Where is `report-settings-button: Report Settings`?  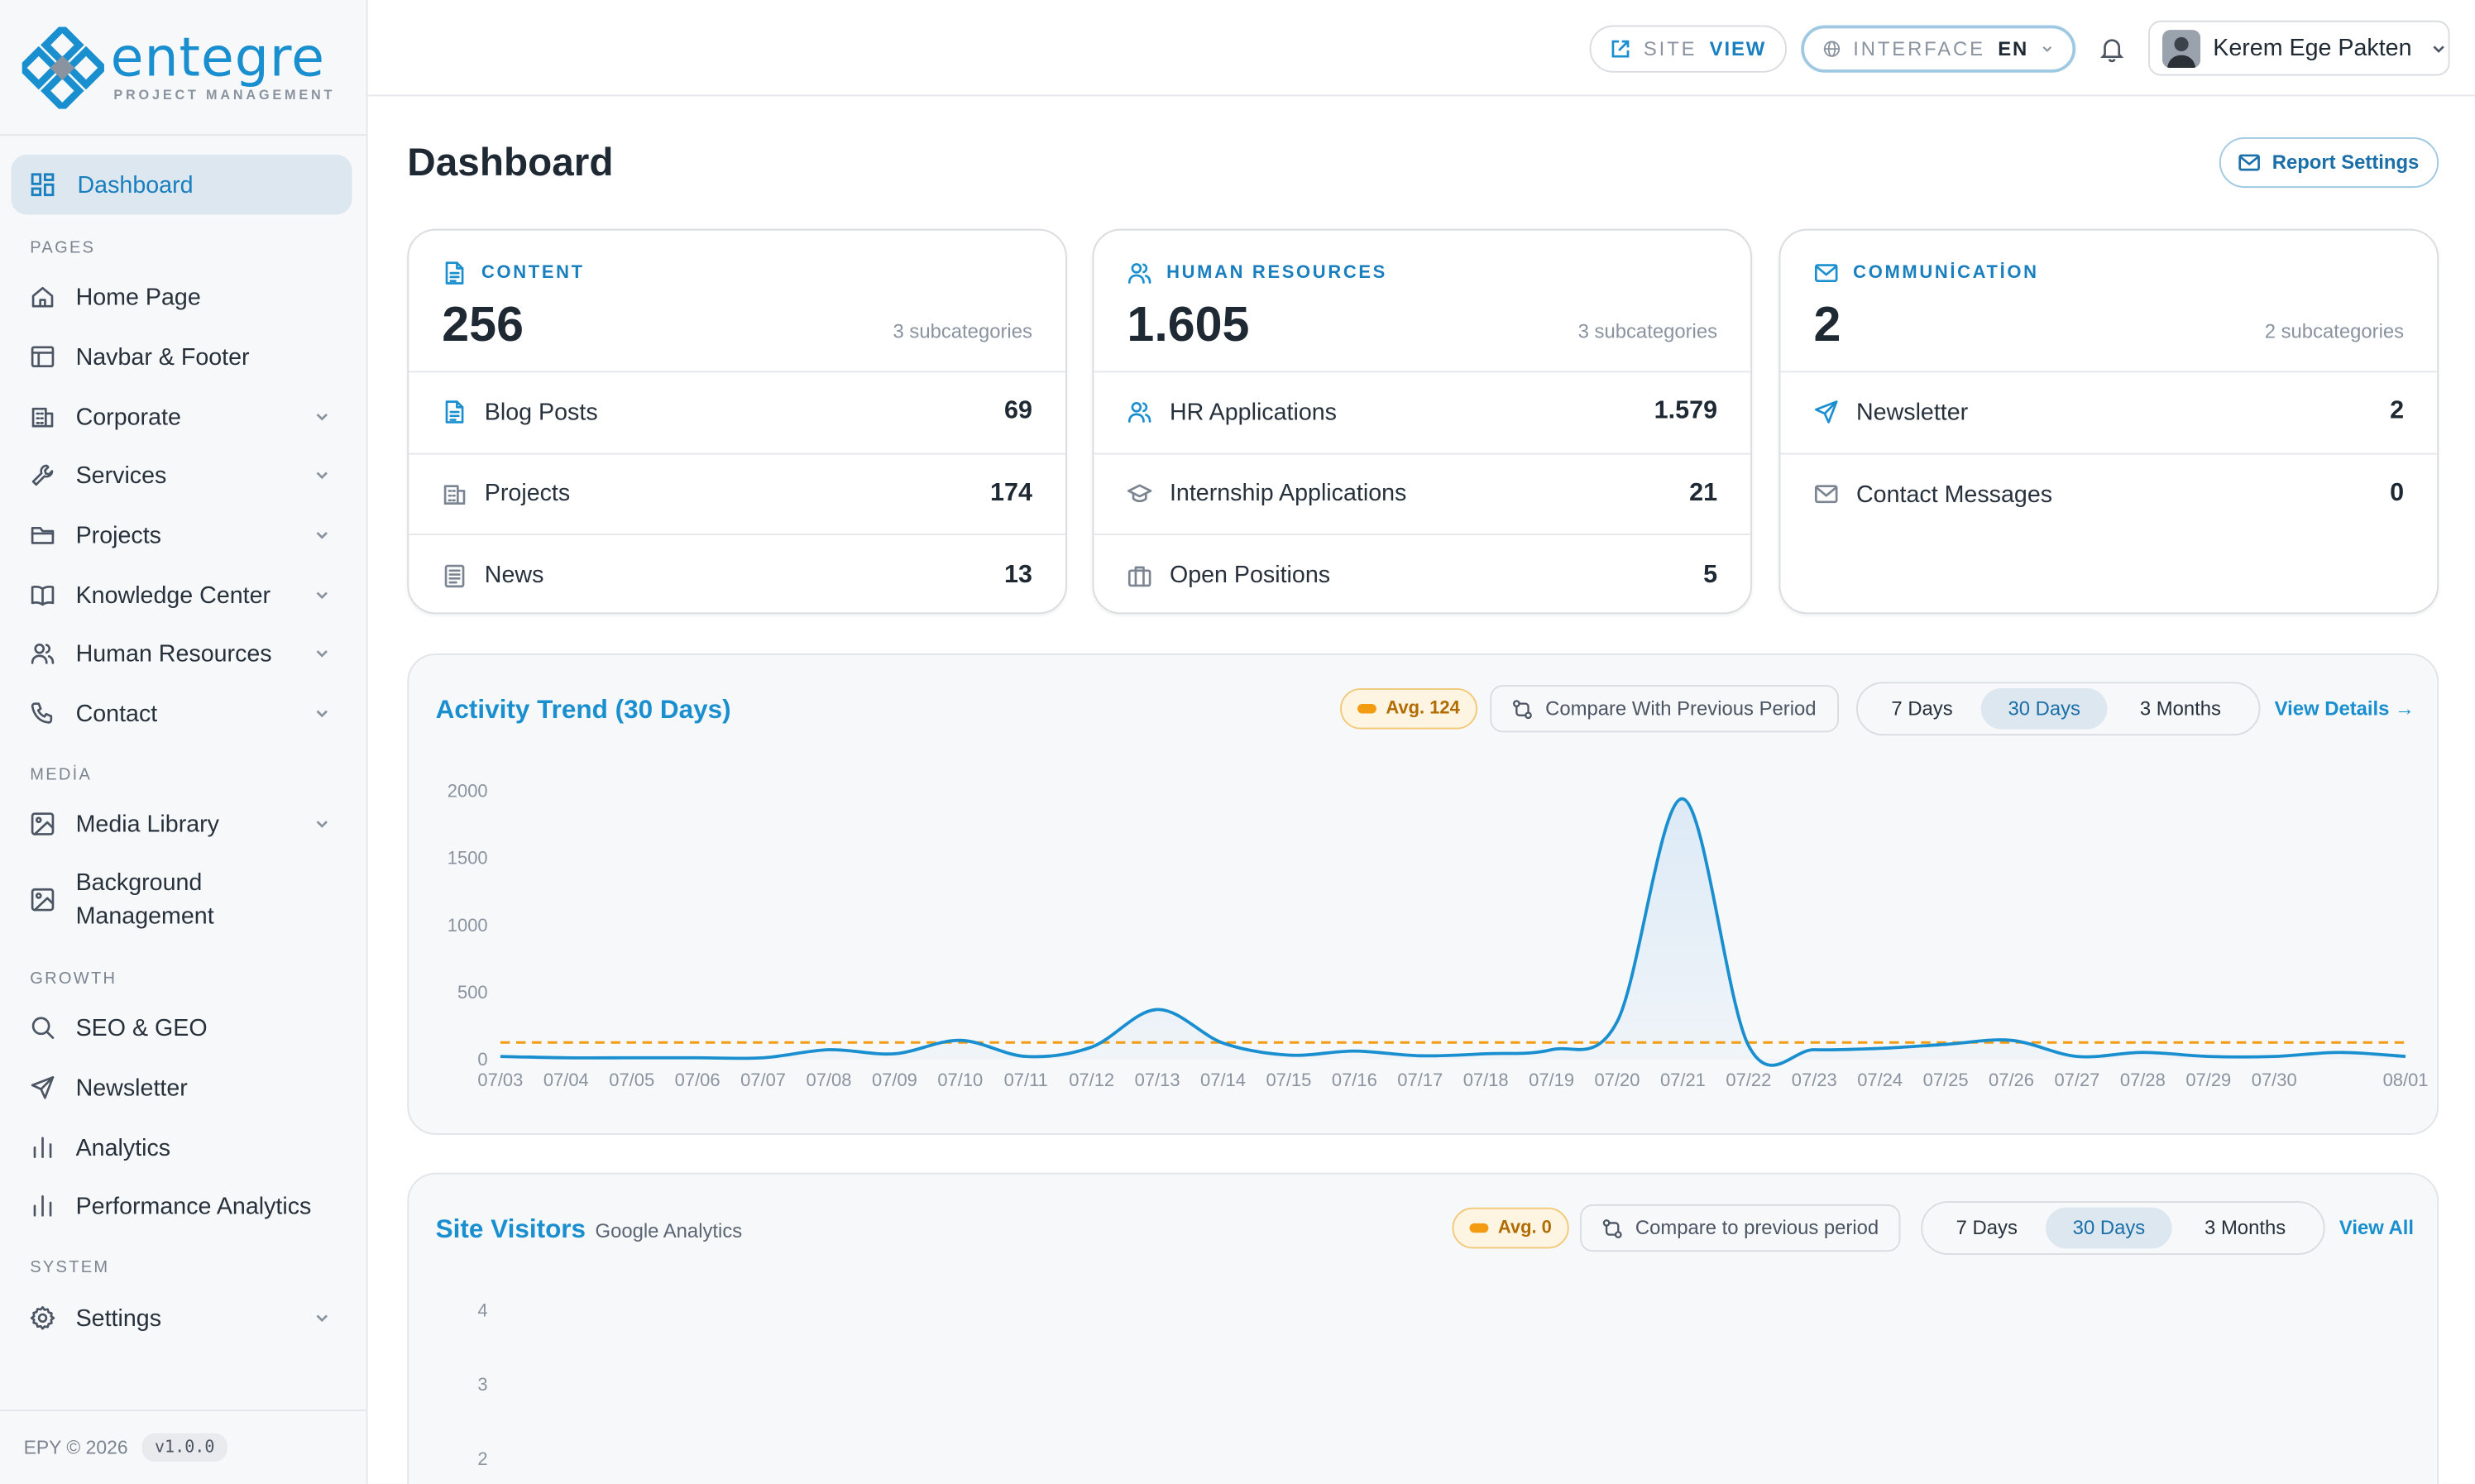
report-settings-button: Report Settings is located at coordinates (2329, 163).